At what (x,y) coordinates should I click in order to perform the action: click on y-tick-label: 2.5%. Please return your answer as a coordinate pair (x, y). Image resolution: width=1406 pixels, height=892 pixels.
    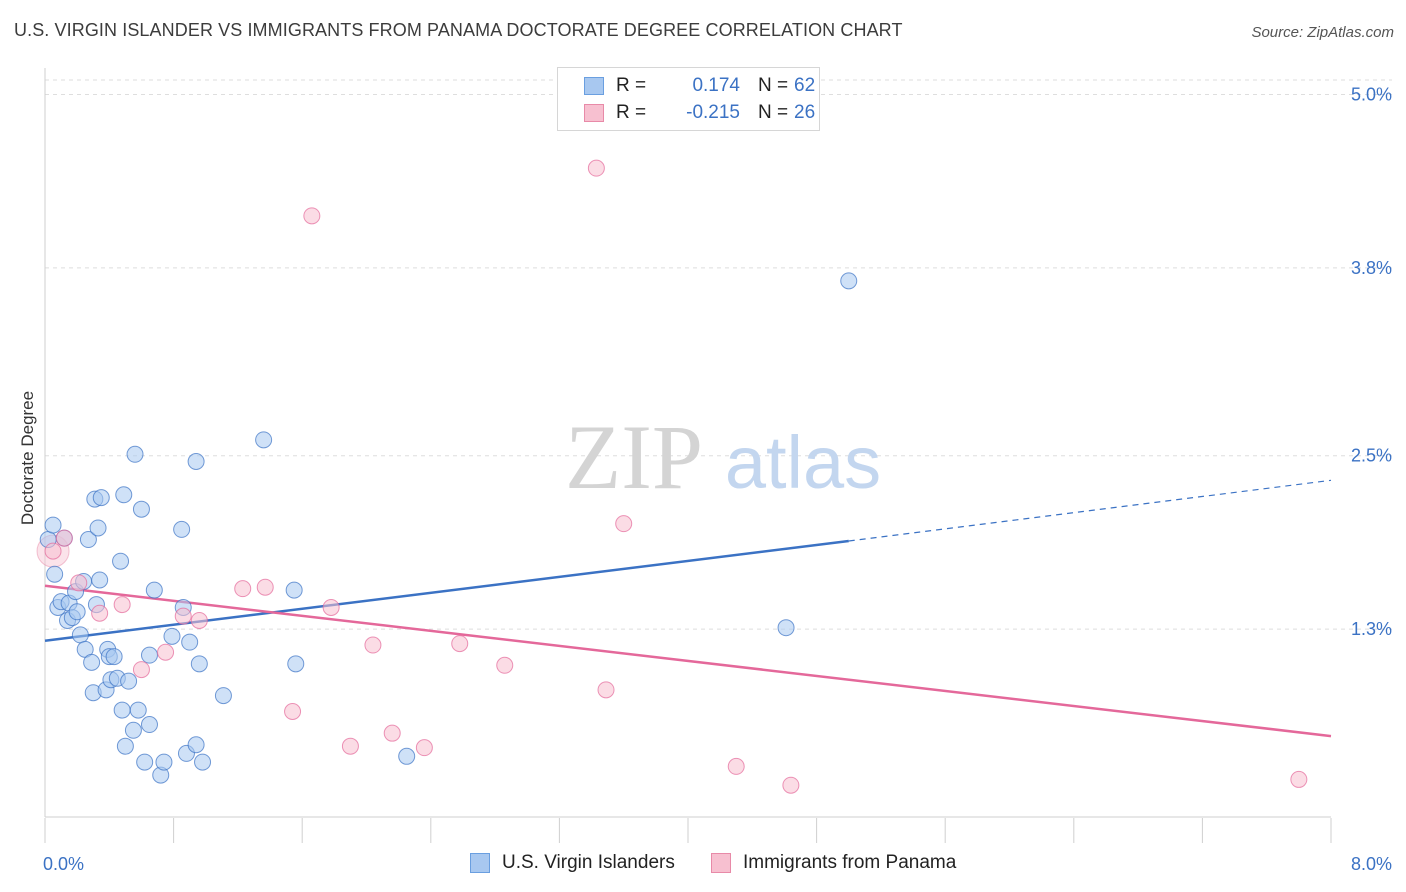
    Looking at the image, I should click on (1371, 456).